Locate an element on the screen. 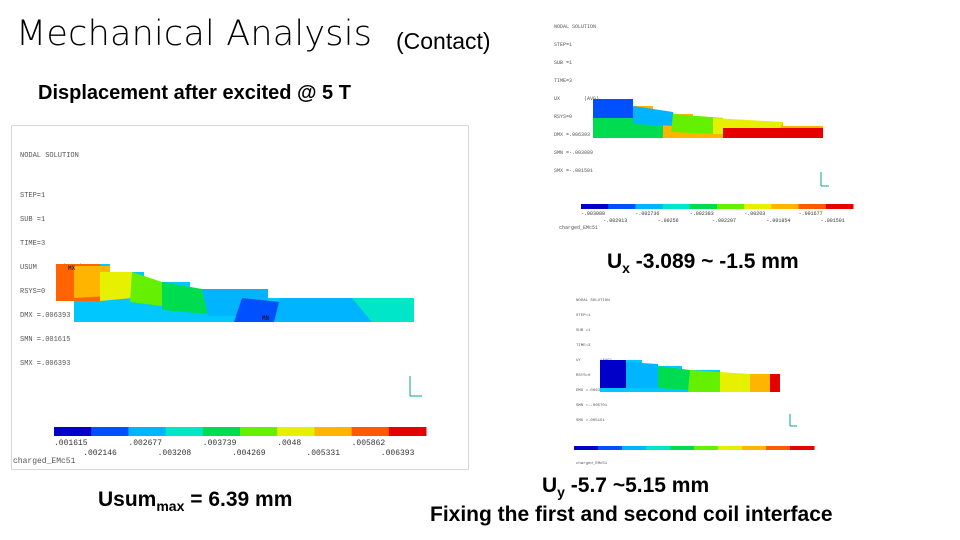  legend-tick-label: -.001677 is located at coordinates (811, 214).